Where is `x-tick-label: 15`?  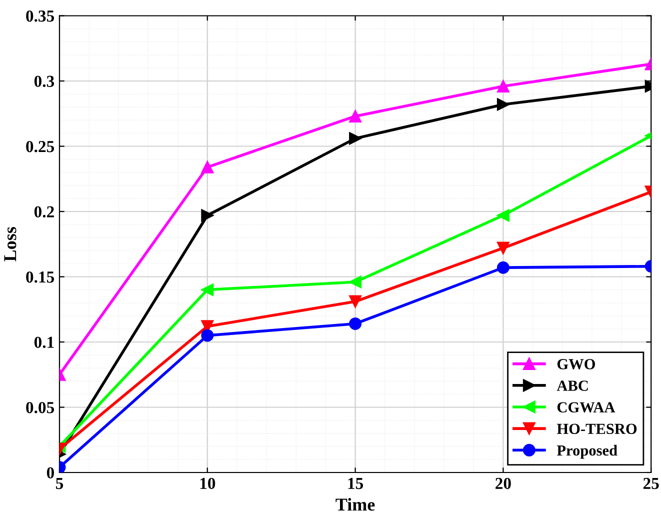 x-tick-label: 15 is located at coordinates (356, 484).